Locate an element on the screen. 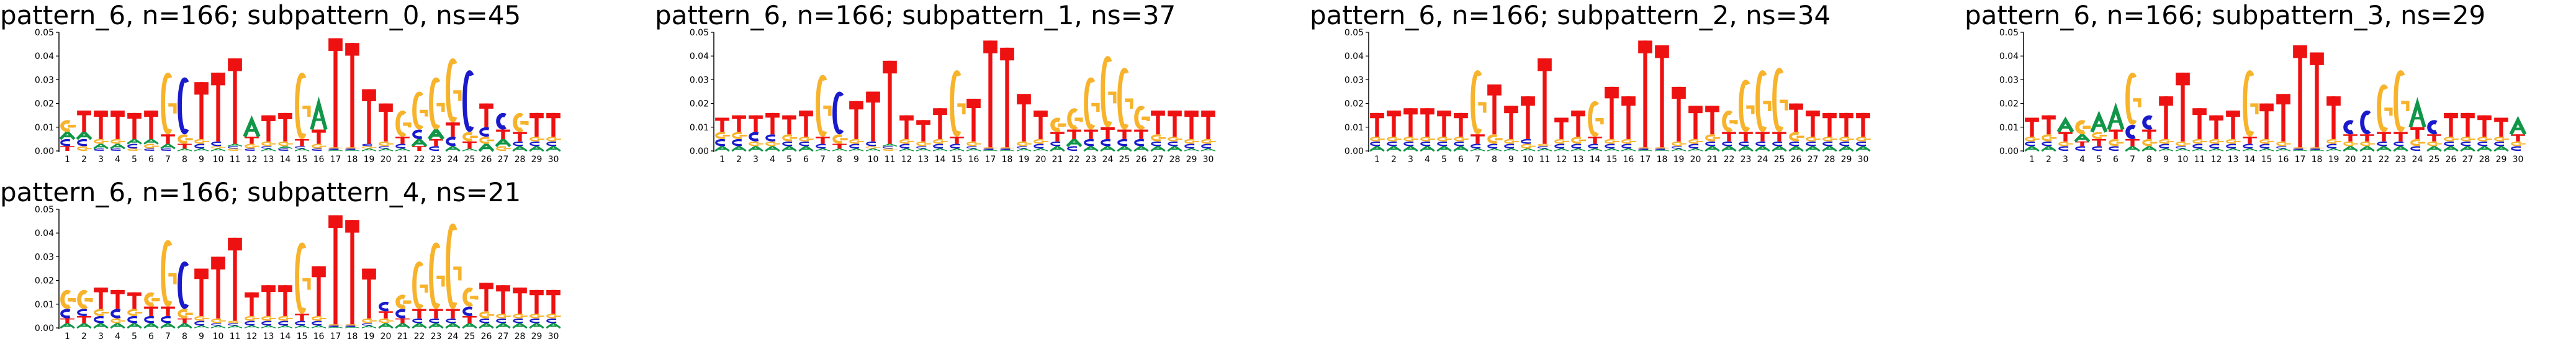 This screenshot has width=2576, height=354. y-tick-label: 0.04 is located at coordinates (44, 233).